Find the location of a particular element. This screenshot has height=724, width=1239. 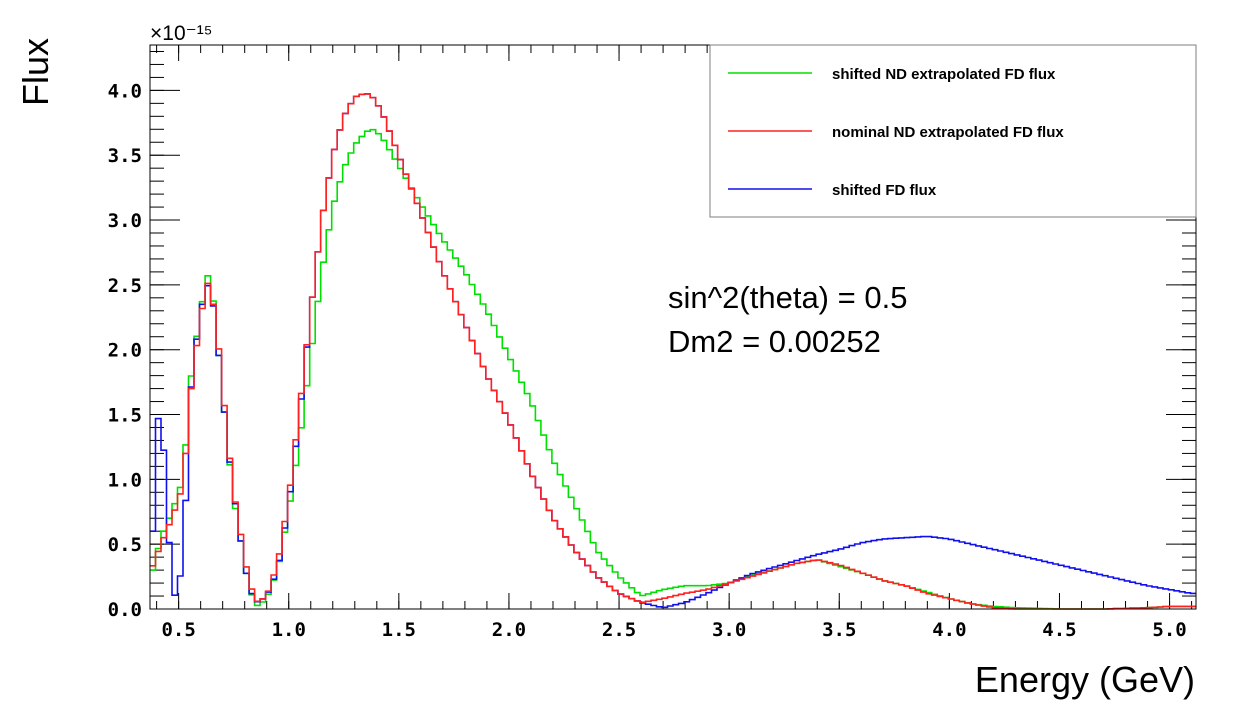

x-tick-label: 3.5 is located at coordinates (839, 630).